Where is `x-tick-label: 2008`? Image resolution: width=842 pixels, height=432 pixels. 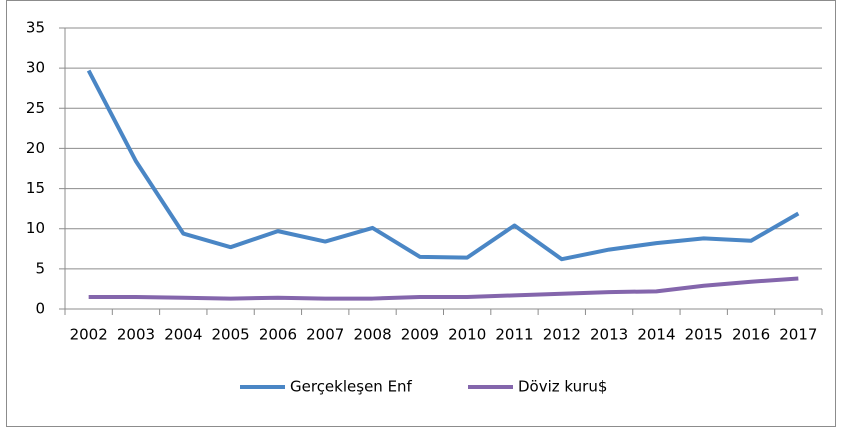
x-tick-label: 2008 is located at coordinates (372, 335).